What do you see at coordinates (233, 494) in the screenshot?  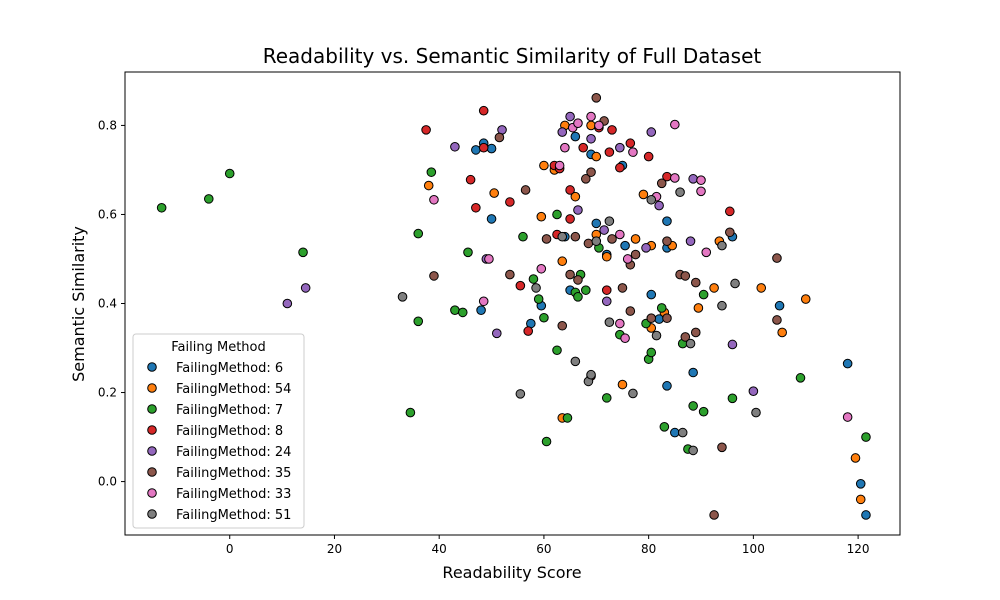 I see `legend-entry-label: FailingMethod: 33` at bounding box center [233, 494].